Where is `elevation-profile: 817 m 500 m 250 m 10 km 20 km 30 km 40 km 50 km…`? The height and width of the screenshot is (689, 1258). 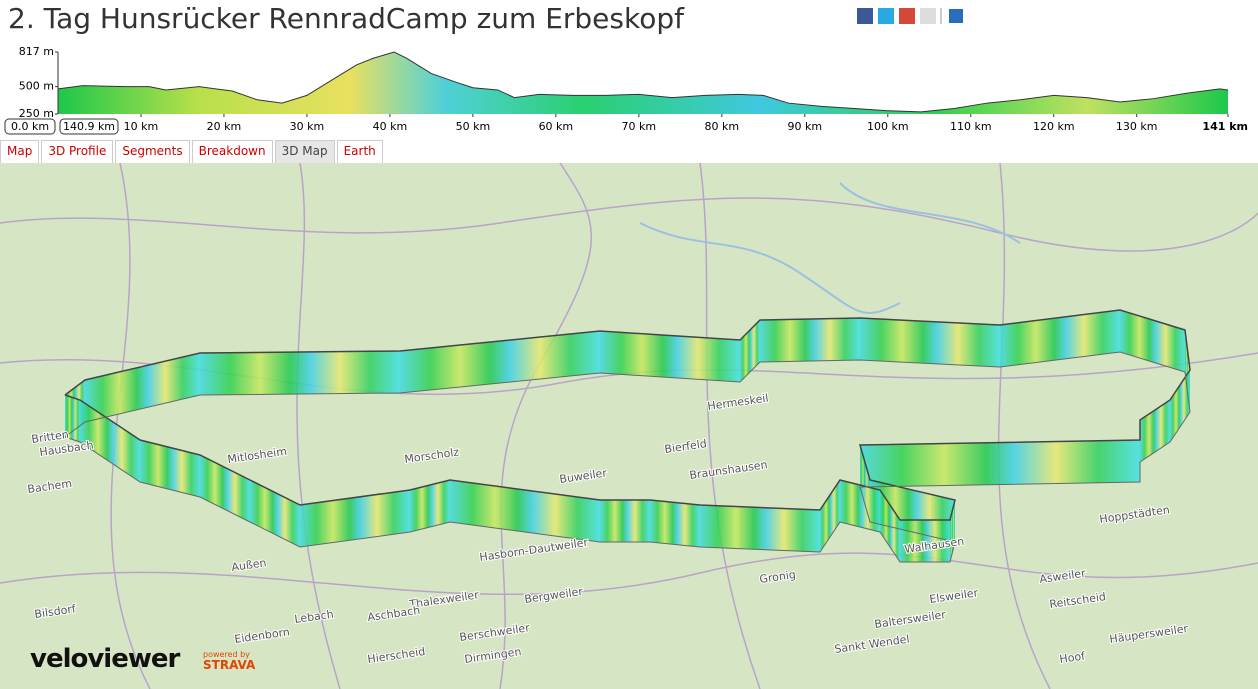 elevation-profile: 817 m 500 m 250 m 10 km 20 km 30 km 40 km 50 km… is located at coordinates (626, 90).